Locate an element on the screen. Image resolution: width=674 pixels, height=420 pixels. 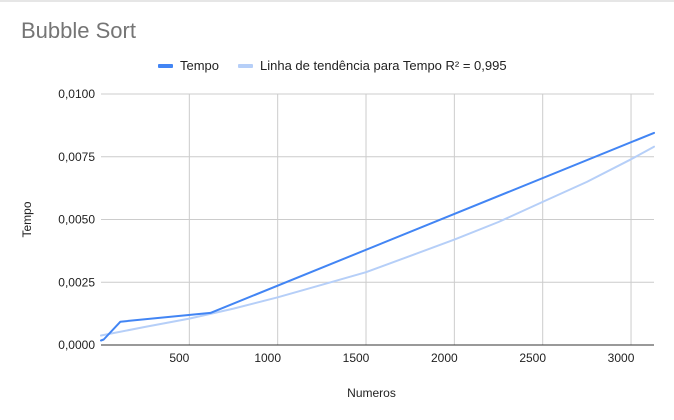
top-divider is located at coordinates (337, 1).